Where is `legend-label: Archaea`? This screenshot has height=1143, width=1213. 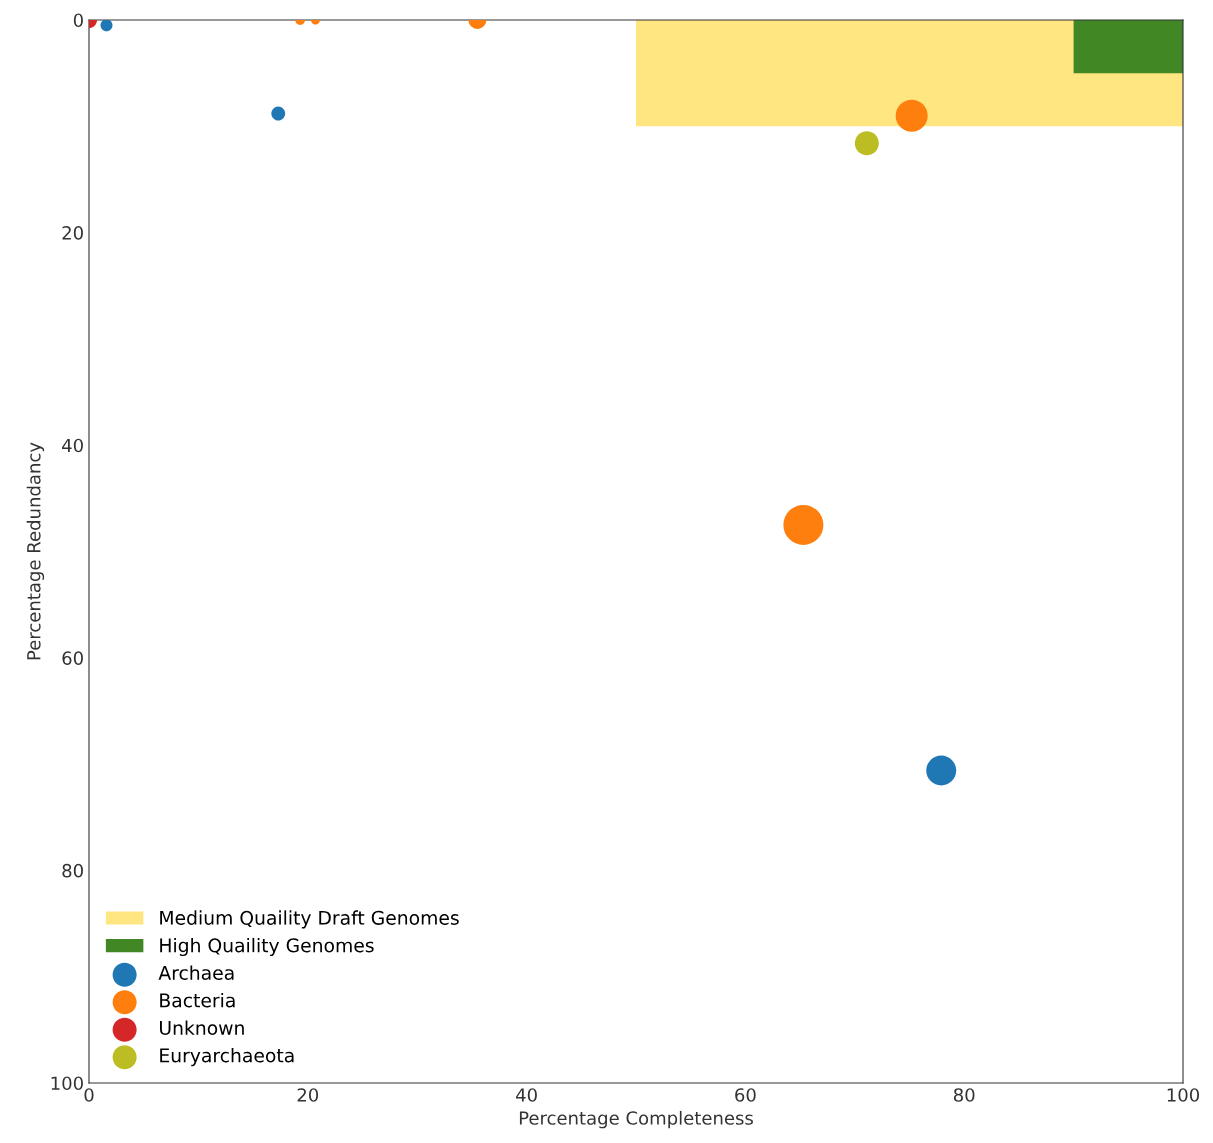 legend-label: Archaea is located at coordinates (196, 972).